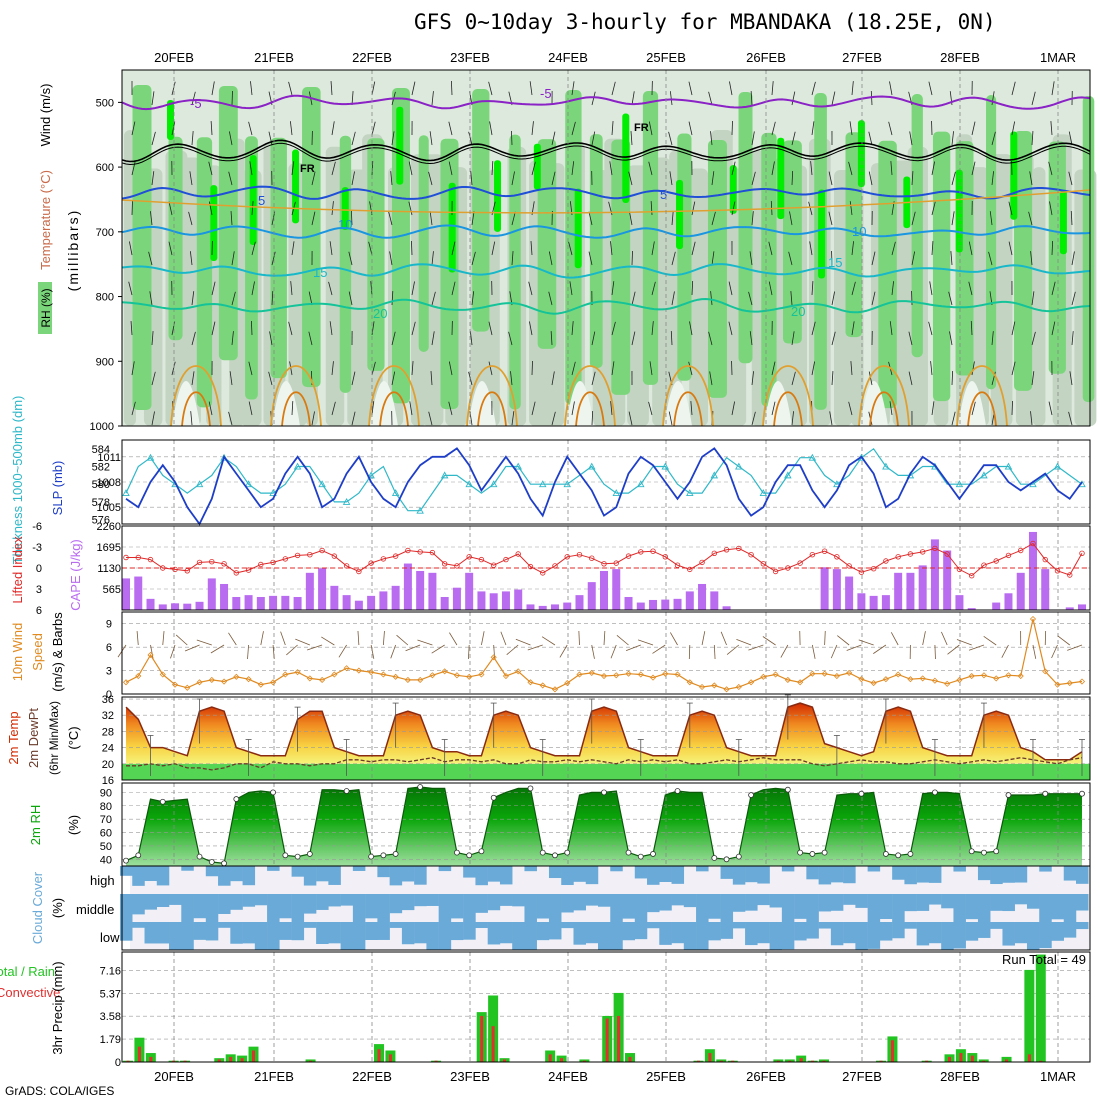 The width and height of the screenshot is (1100, 1100). Describe the element at coordinates (57, 908) in the screenshot. I see `y-axis-label-unit: (%)` at that location.